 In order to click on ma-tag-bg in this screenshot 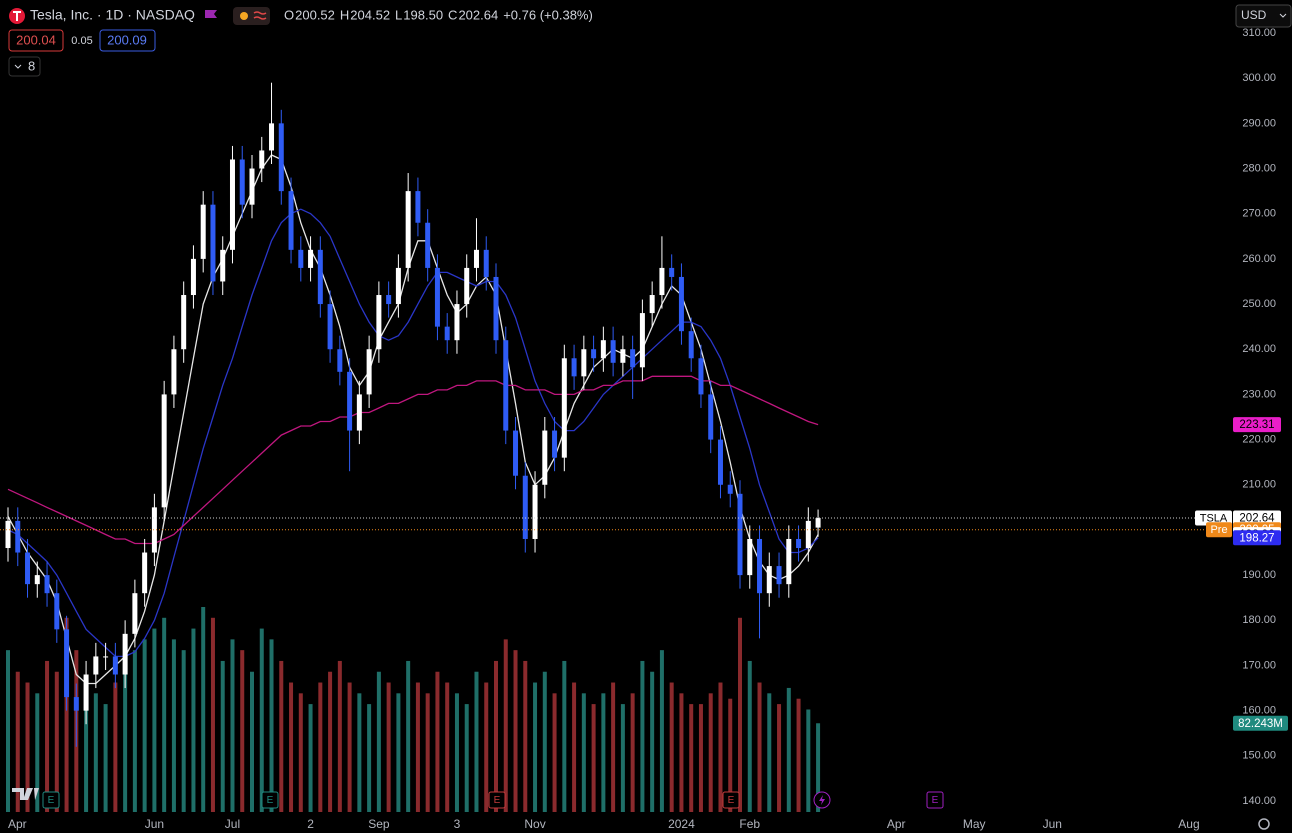, I will do `click(1257, 425)`.